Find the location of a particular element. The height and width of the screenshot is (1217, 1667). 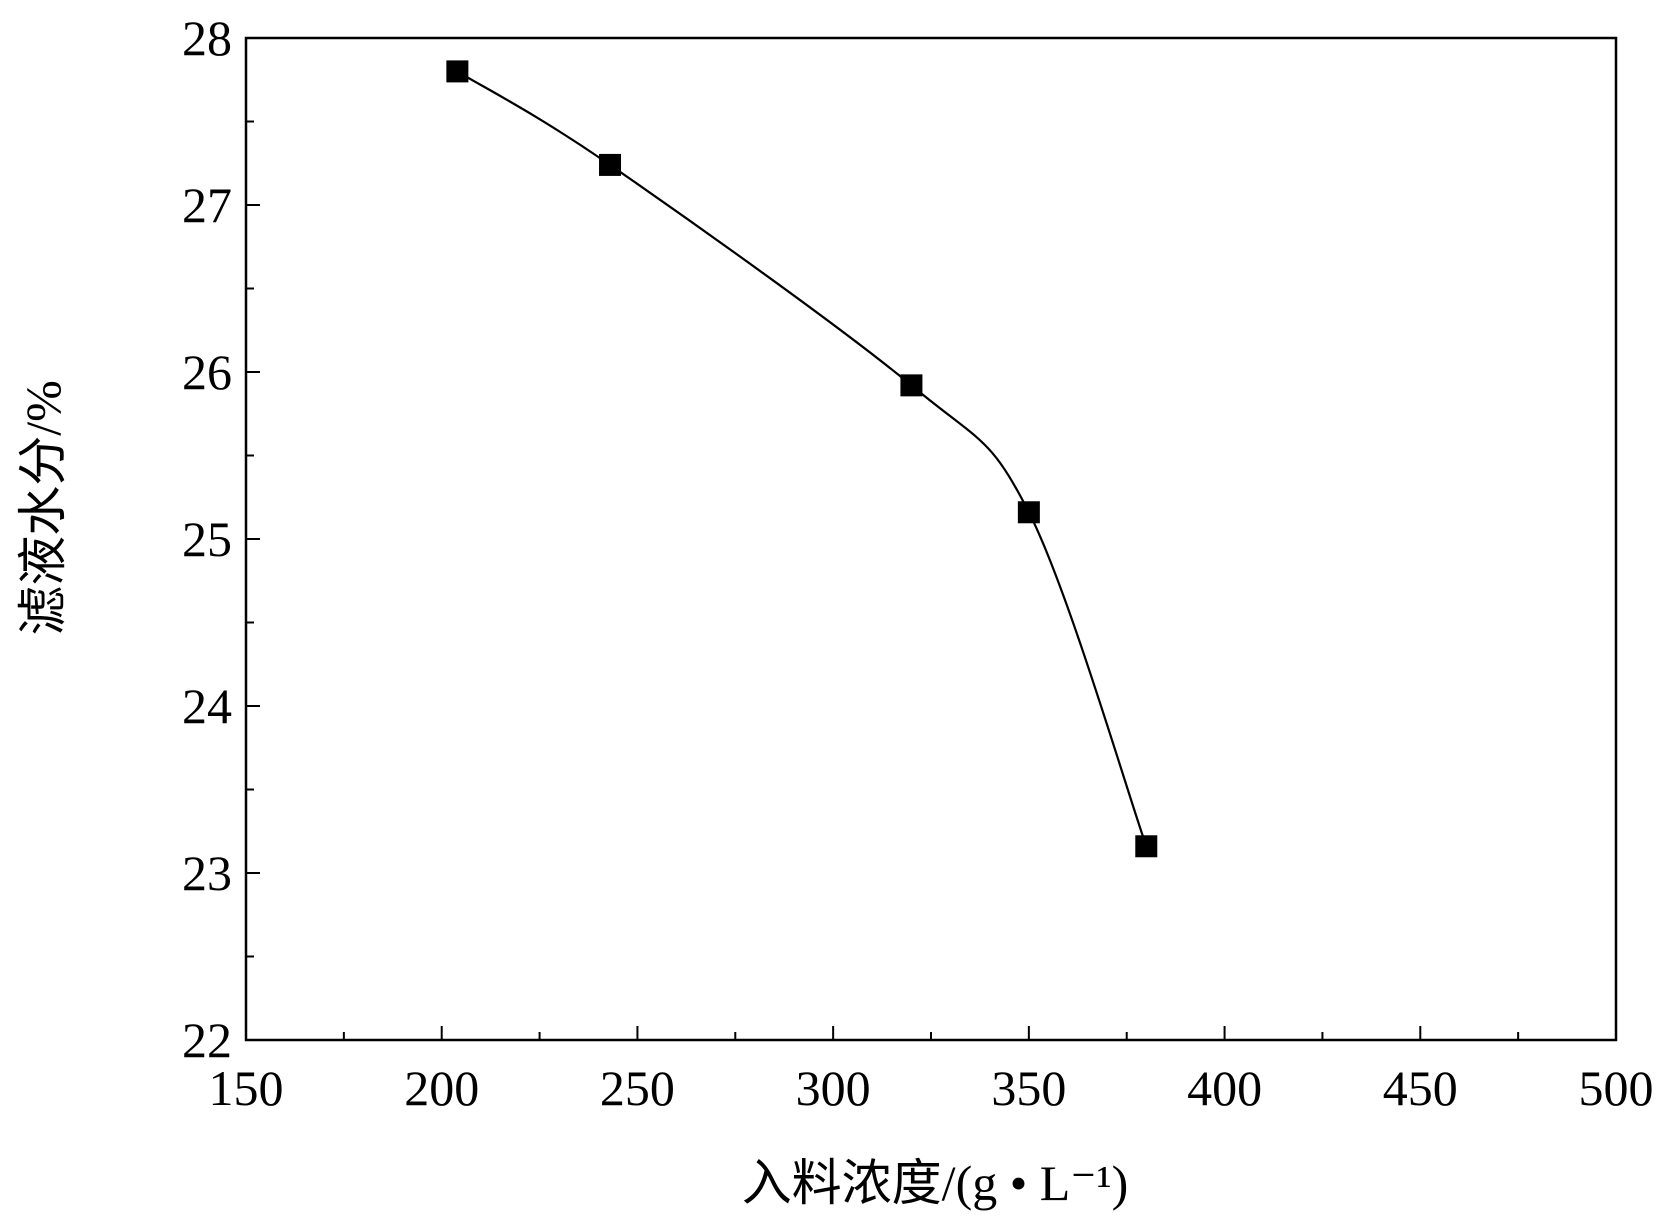

y-tick-label: 26 is located at coordinates (207, 372).